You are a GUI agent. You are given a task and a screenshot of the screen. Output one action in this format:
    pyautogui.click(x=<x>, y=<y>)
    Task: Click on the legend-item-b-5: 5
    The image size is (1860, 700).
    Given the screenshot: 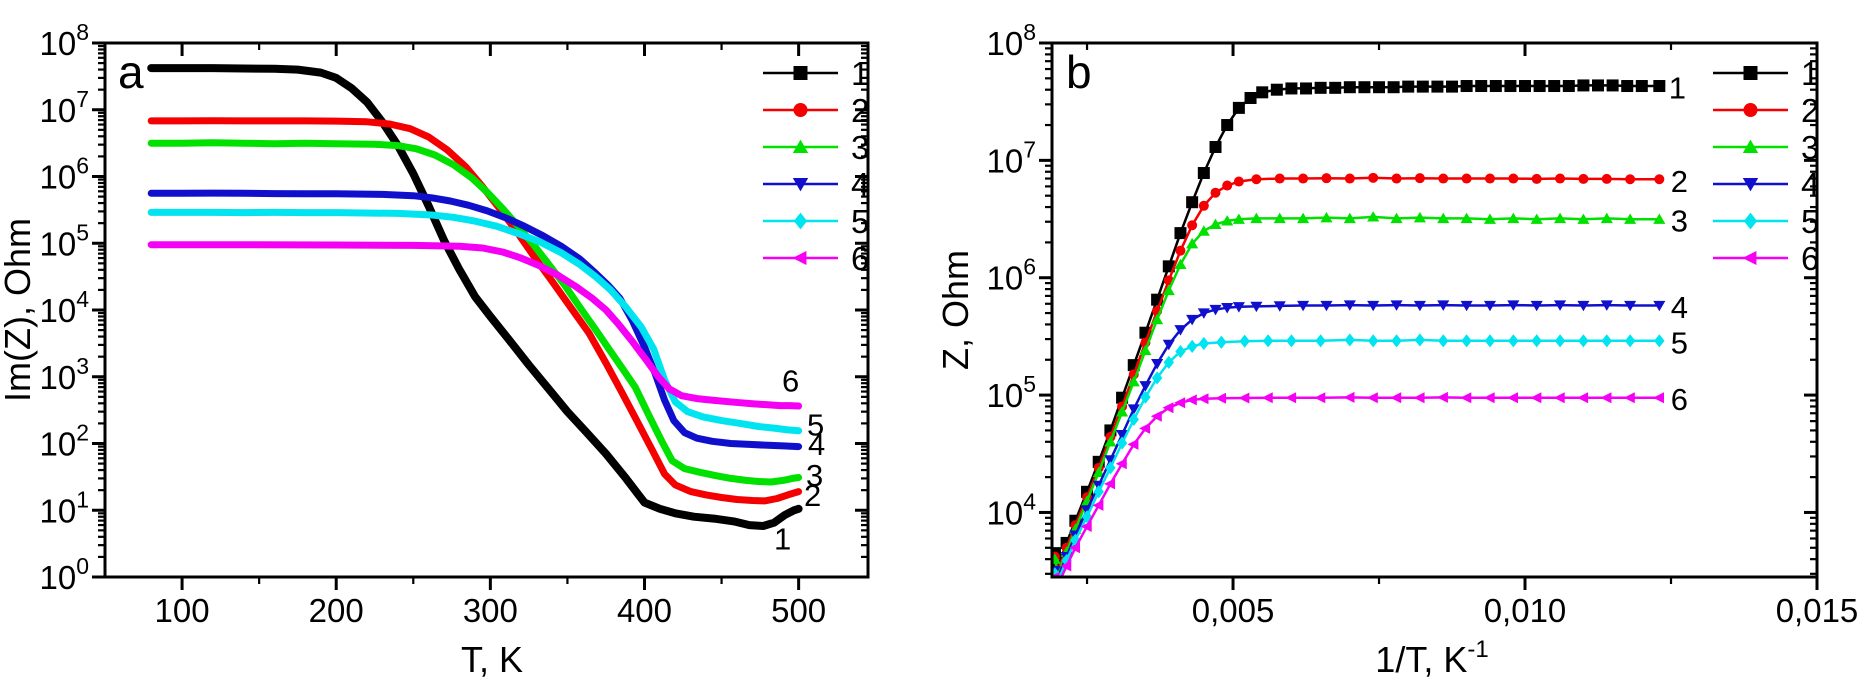 What is the action you would take?
    pyautogui.click(x=1766, y=221)
    